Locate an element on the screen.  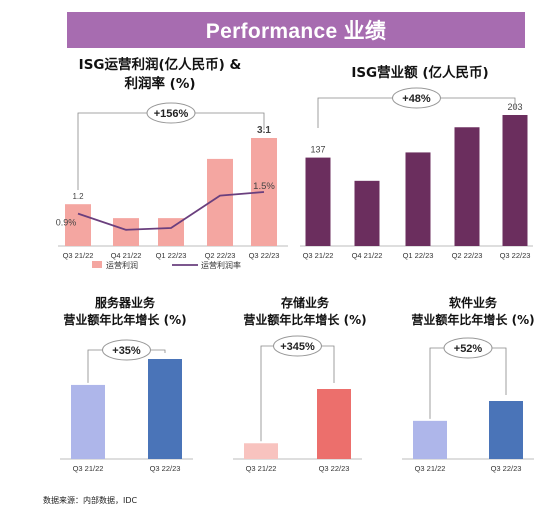
storage-chart-title: 存储业务 营业额年比年增长 (%) is located at coordinates (305, 312).